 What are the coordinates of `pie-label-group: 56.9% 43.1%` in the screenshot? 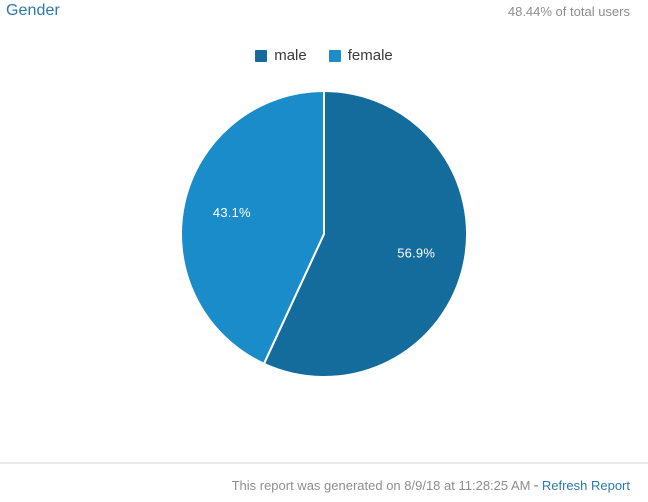 It's located at (324, 233).